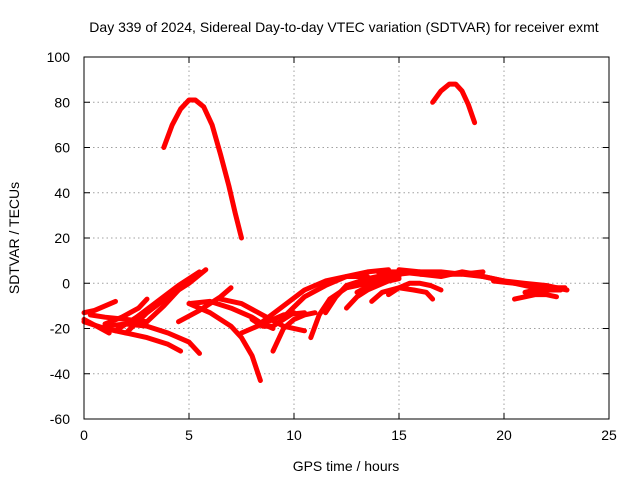 This screenshot has height=480, width=640. I want to click on x-tick-label: 10, so click(294, 435).